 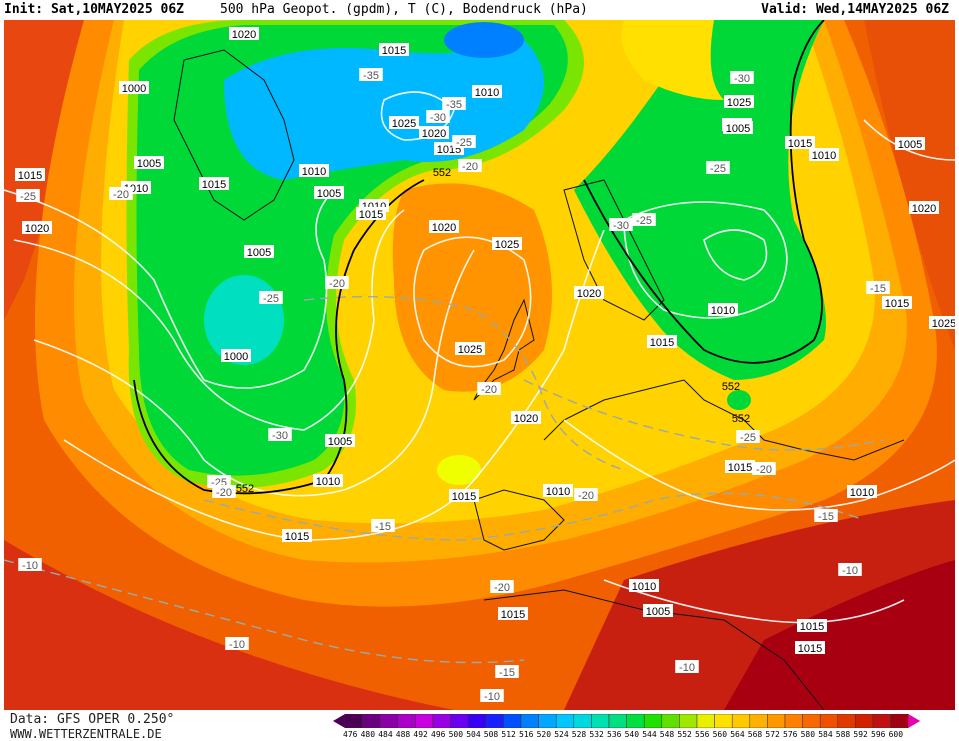 What do you see at coordinates (704, 192) in the screenshot?
I see `contour-552-east` at bounding box center [704, 192].